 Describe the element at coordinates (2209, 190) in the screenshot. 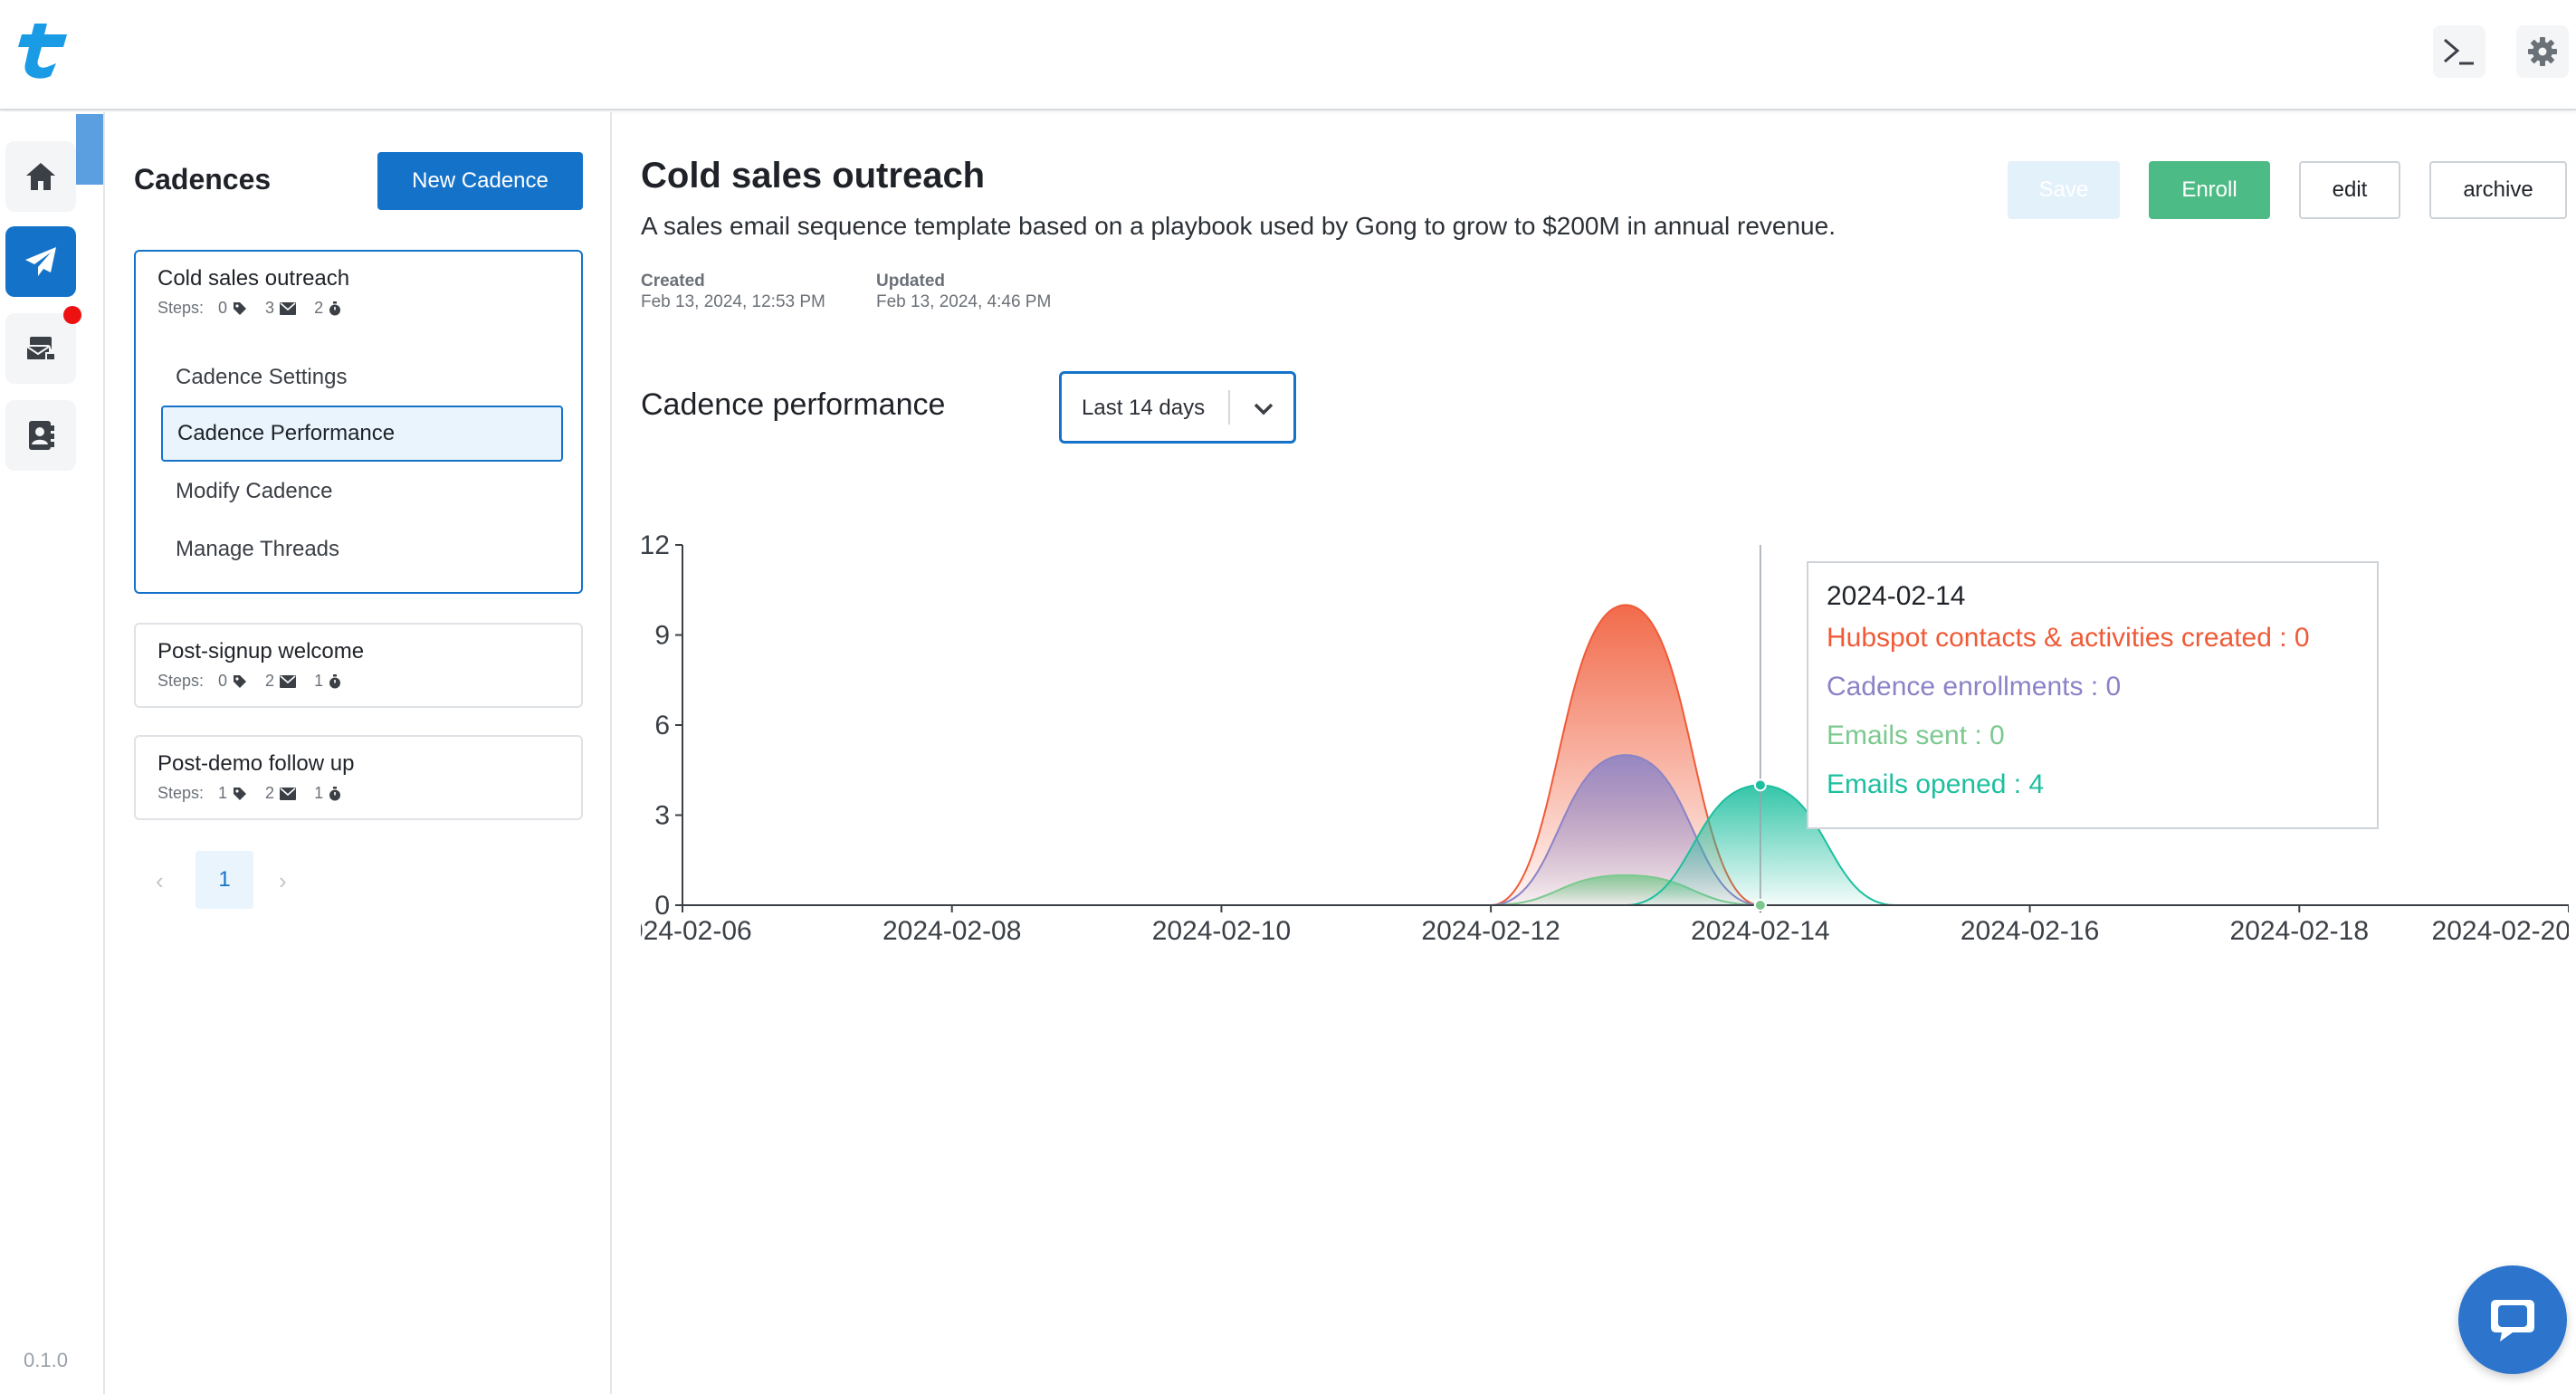

I see `enroll-button: Enroll` at that location.